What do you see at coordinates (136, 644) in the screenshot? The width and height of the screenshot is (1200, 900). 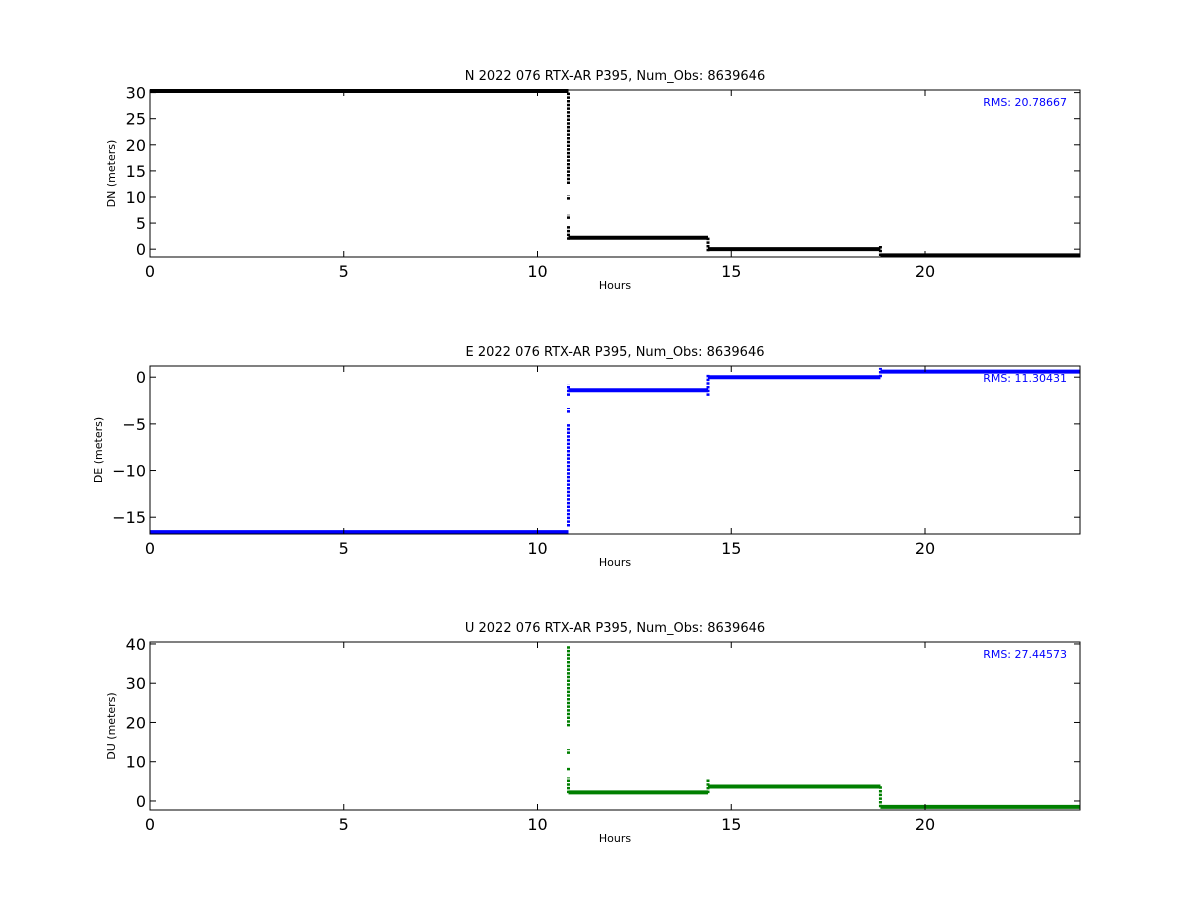 I see `y-tick-label: 40` at bounding box center [136, 644].